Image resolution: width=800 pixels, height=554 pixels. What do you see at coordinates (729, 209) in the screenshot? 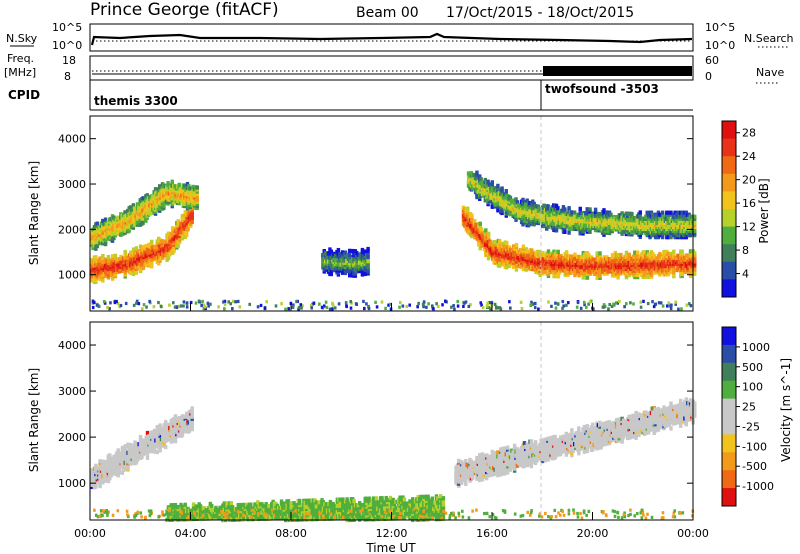
I see `colorbar-frame` at bounding box center [729, 209].